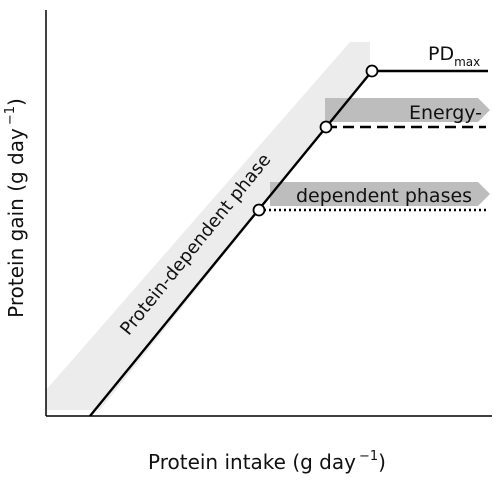 The height and width of the screenshot is (488, 500). What do you see at coordinates (407, 110) in the screenshot?
I see `energy-arrow-upper` at bounding box center [407, 110].